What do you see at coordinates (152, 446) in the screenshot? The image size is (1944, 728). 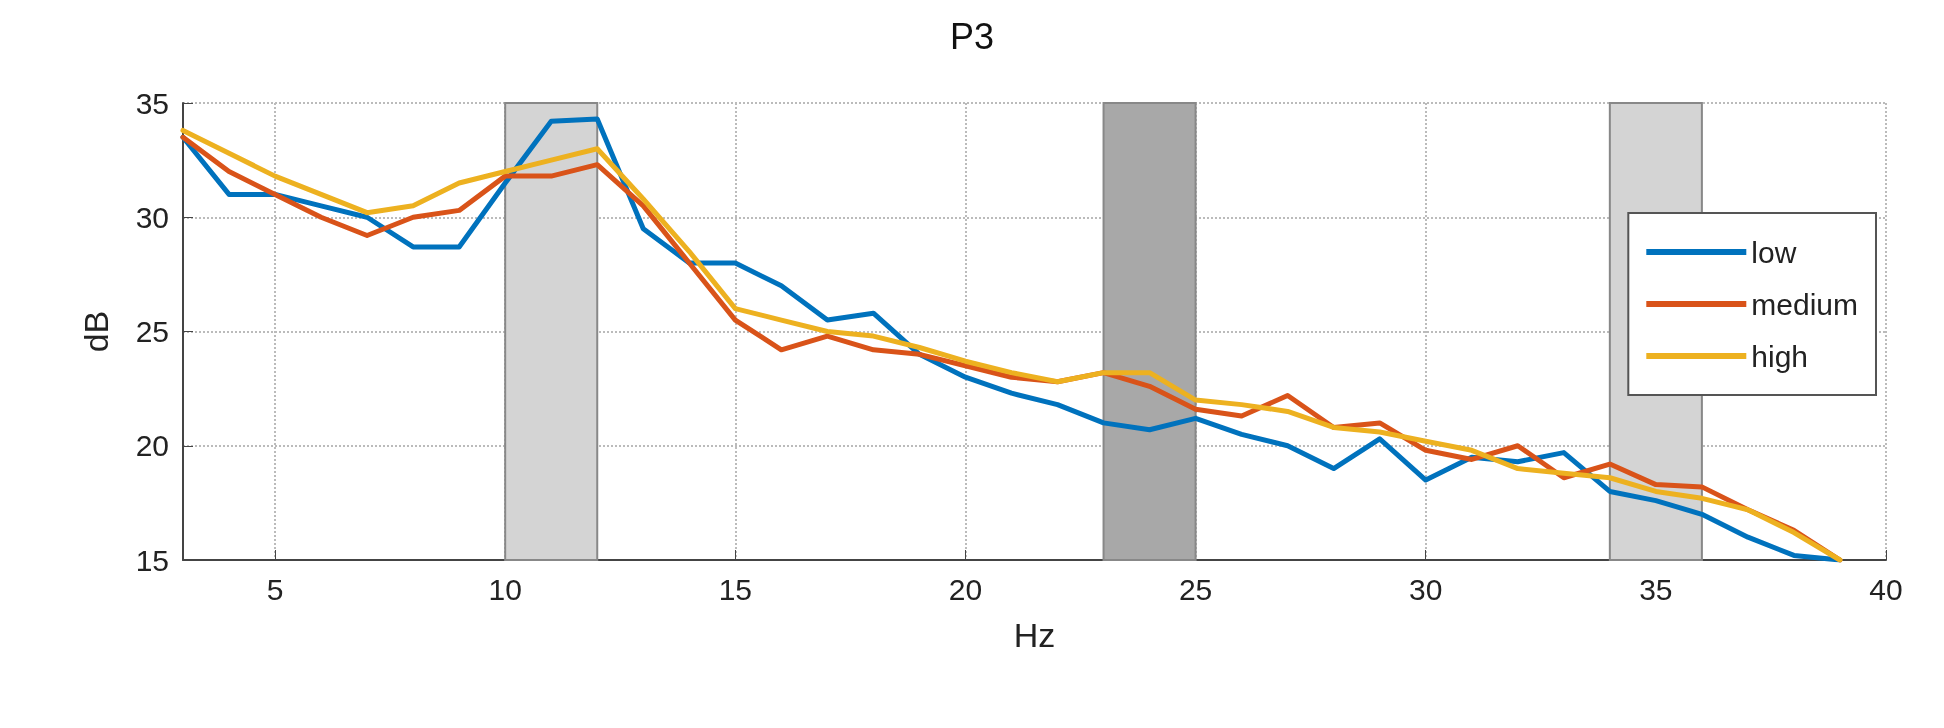 I see `y-tick-label: 20` at bounding box center [152, 446].